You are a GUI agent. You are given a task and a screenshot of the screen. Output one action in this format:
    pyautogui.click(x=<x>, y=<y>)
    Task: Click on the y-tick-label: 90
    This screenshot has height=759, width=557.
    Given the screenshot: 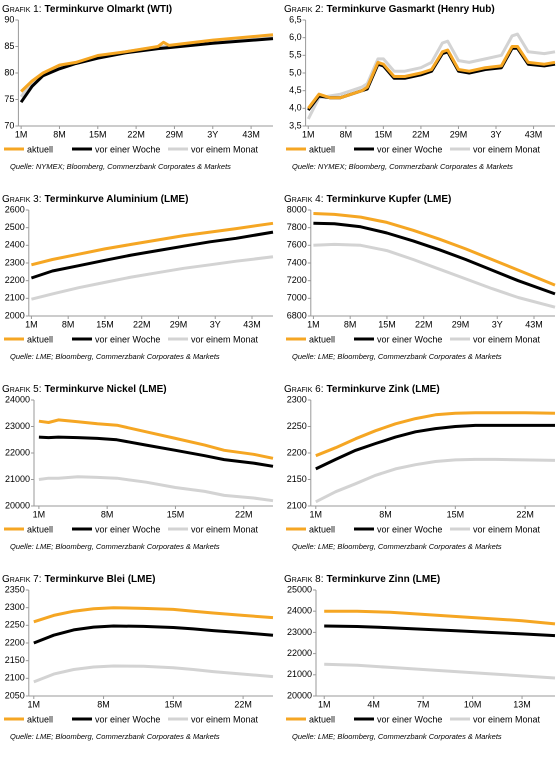 What is the action you would take?
    pyautogui.click(x=9, y=19)
    